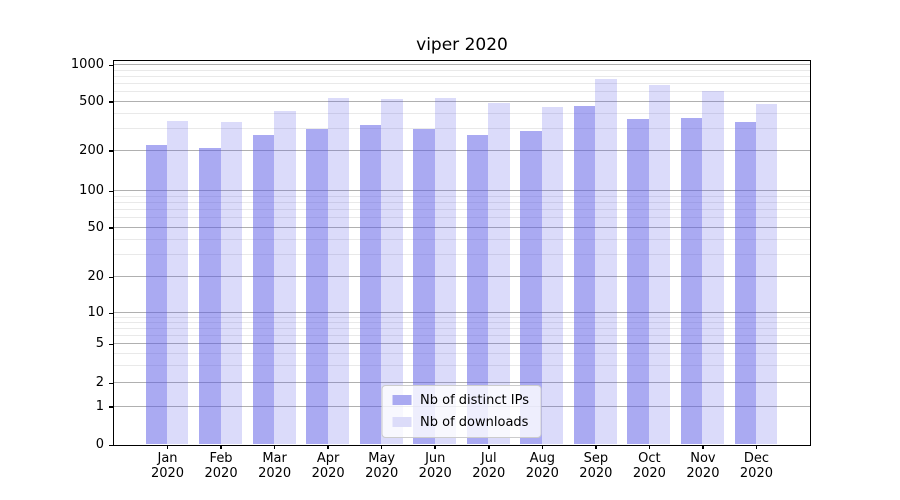 The height and width of the screenshot is (500, 900). Describe the element at coordinates (402, 400) in the screenshot. I see `legend-swatch-distinct-ips` at that location.